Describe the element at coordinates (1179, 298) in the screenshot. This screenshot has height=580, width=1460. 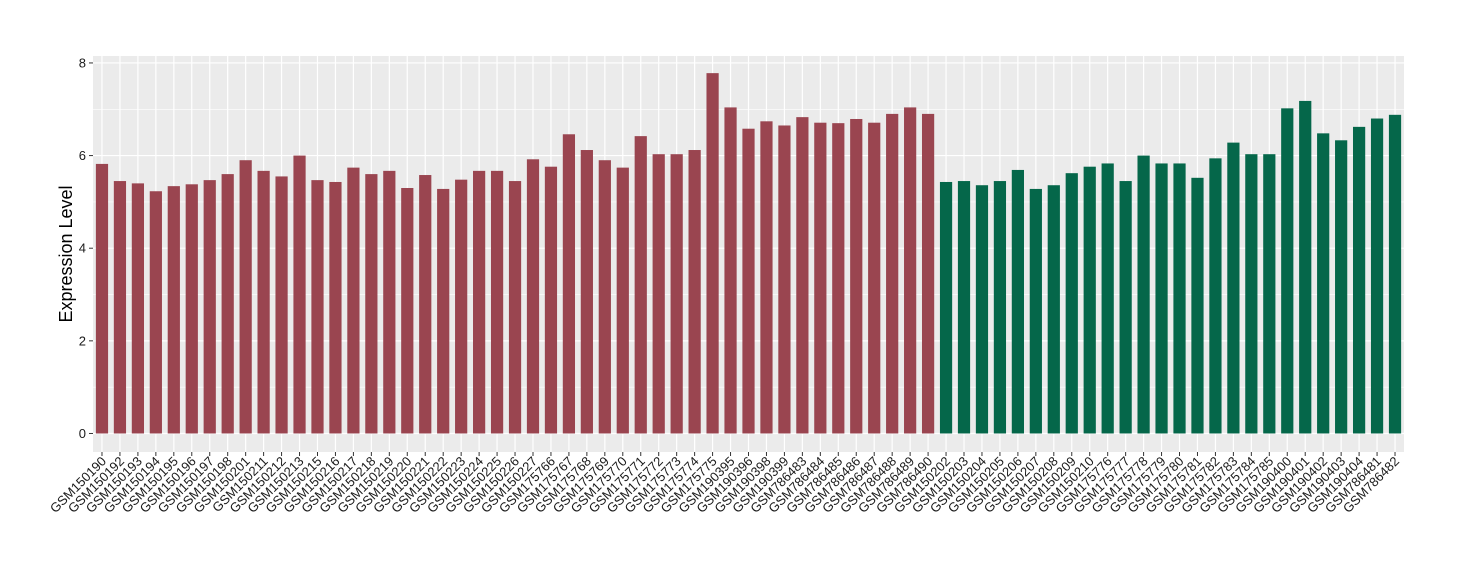
I see `bar-GSM175780` at that location.